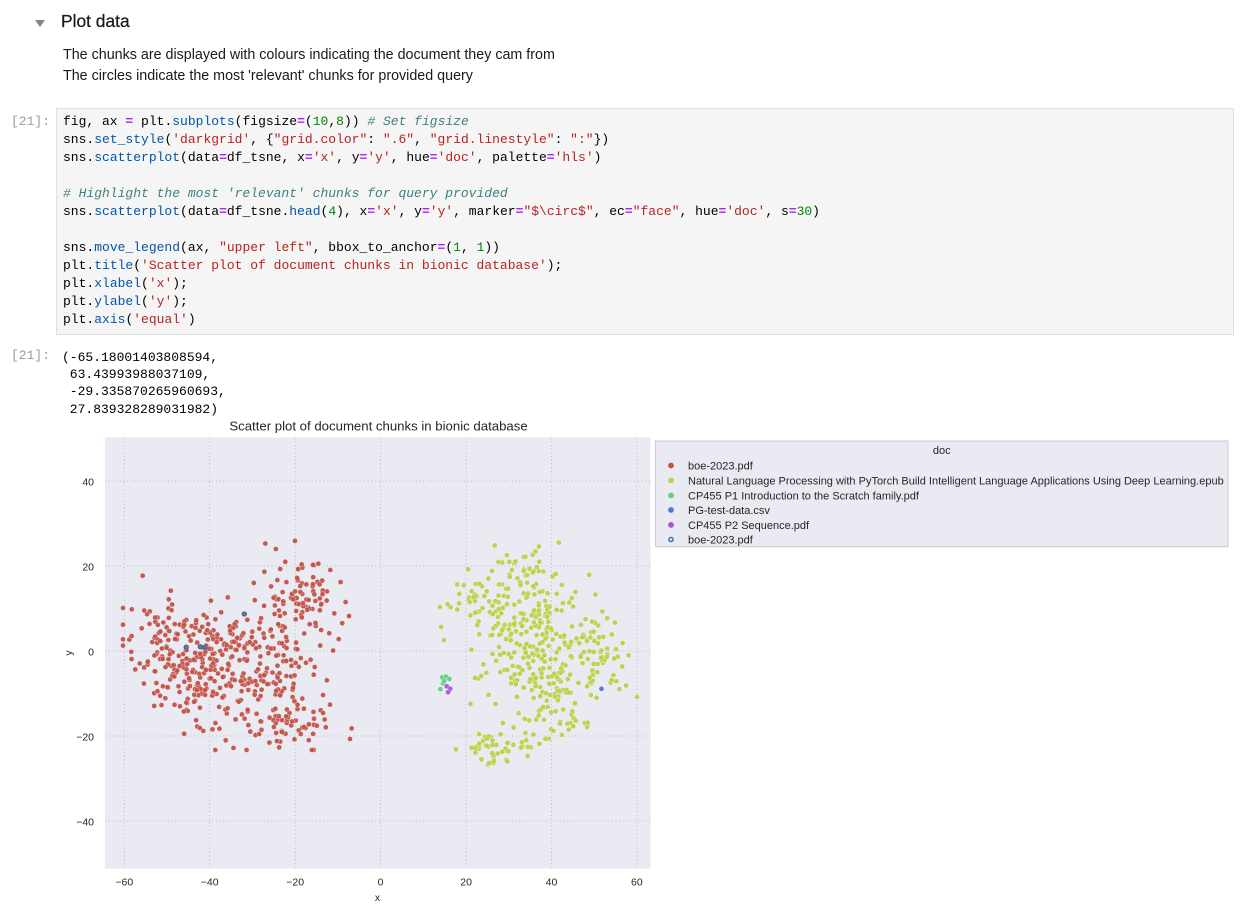 The width and height of the screenshot is (1245, 908). I want to click on svg-text: doc, so click(942, 451).